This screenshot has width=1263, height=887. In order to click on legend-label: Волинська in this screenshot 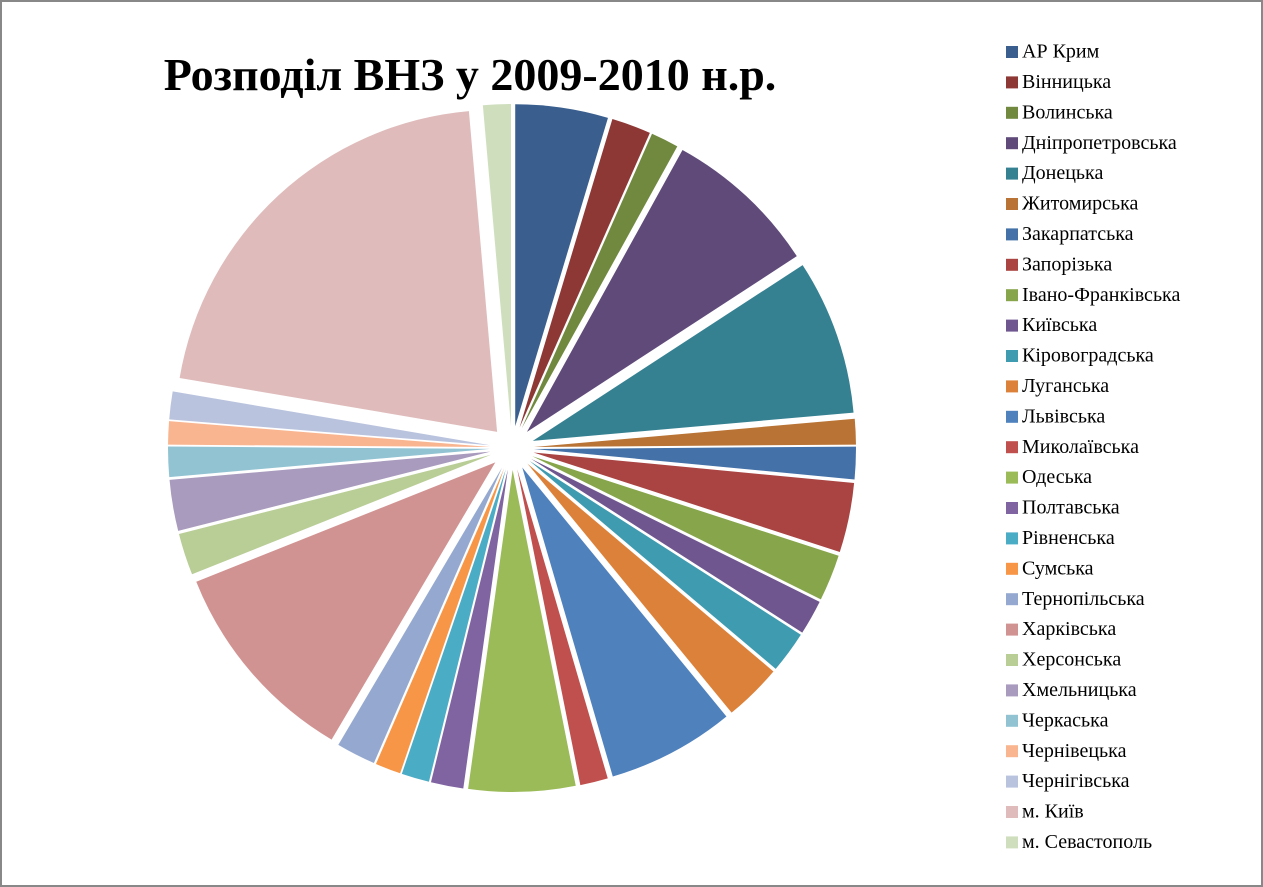, I will do `click(1067, 112)`.